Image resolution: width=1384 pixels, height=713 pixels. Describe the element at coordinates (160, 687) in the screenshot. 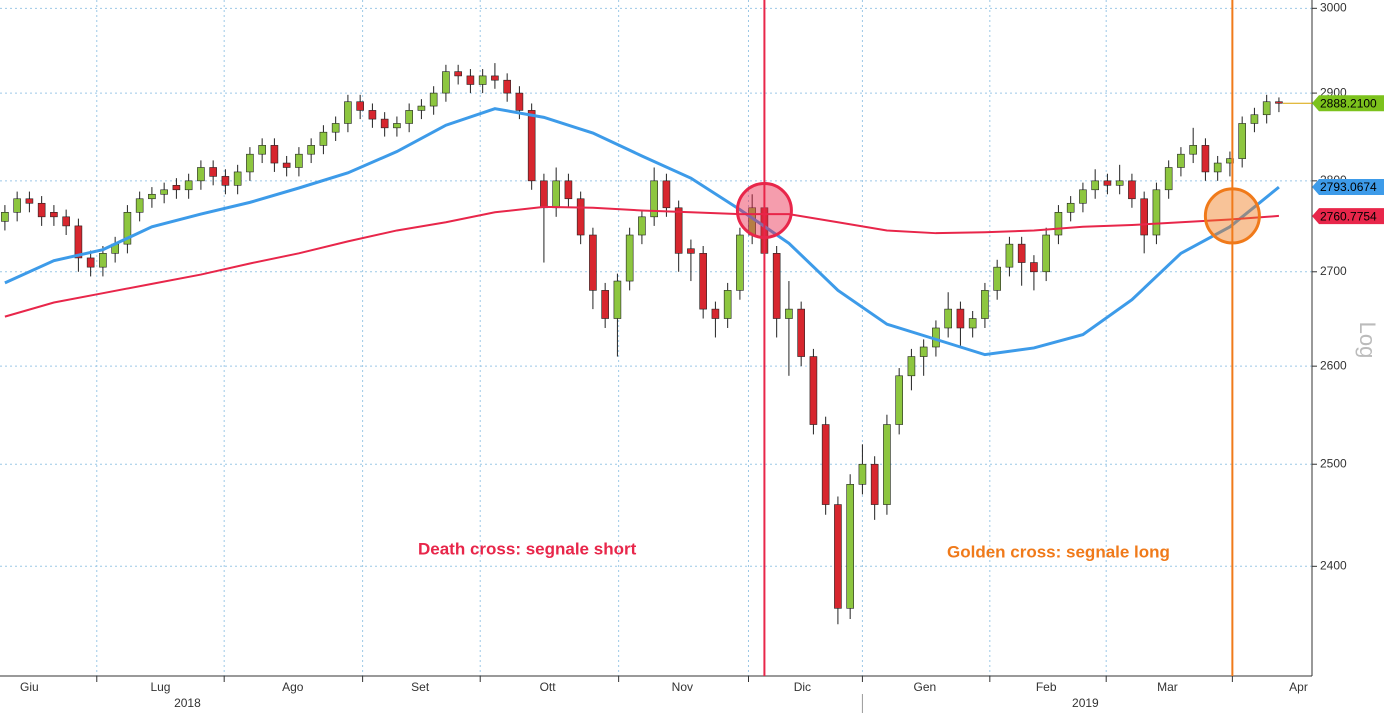

I see `x-tick-label: Lug` at that location.